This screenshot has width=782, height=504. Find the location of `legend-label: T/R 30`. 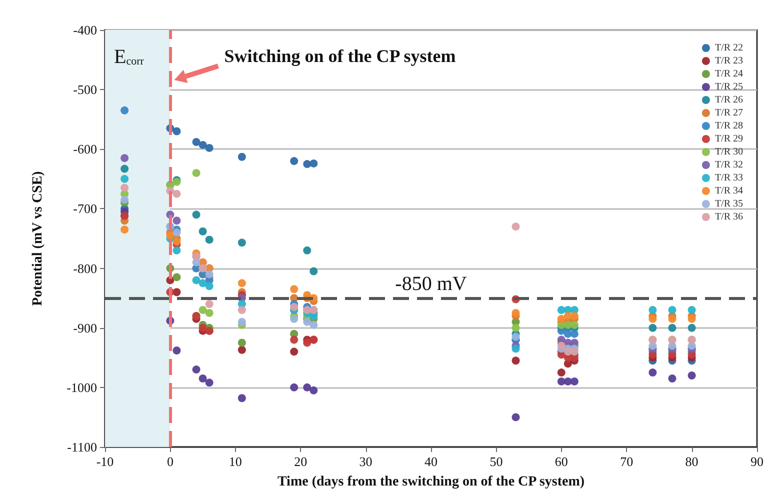

legend-label: T/R 30 is located at coordinates (729, 152).